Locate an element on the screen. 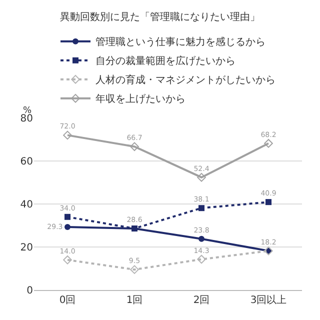 The width and height of the screenshot is (320, 320). legend-label: 人材の育成・マネジメントがしたいから is located at coordinates (186, 80).